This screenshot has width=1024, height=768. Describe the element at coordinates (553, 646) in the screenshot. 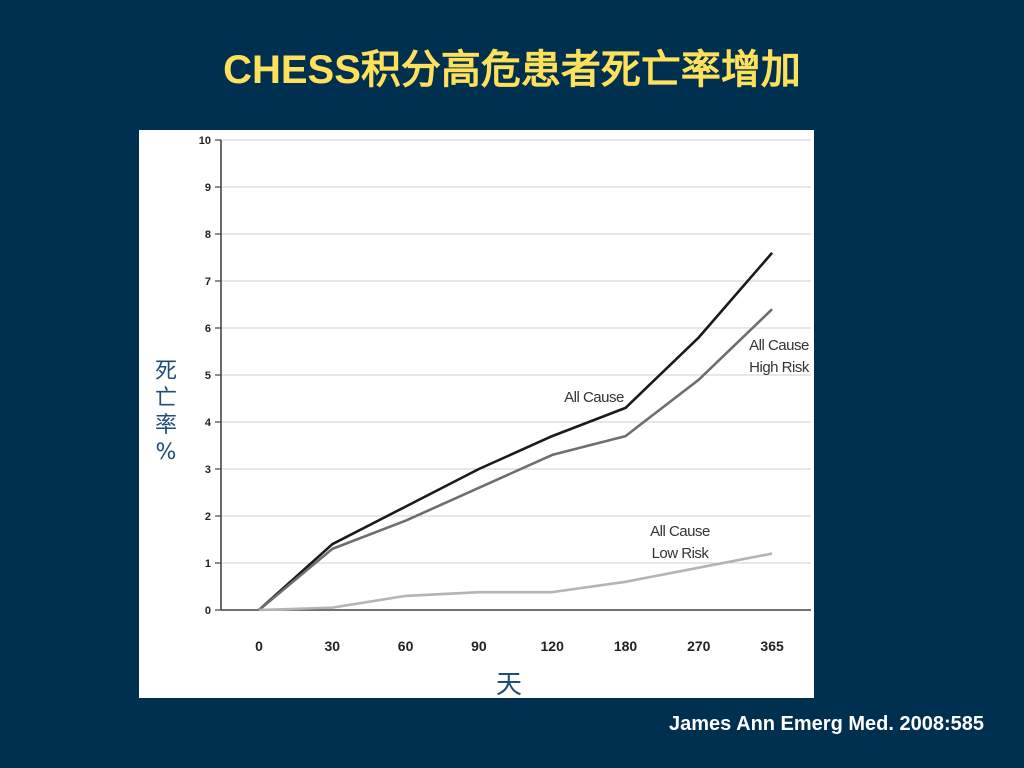

I see `x-tick-label: 120` at that location.